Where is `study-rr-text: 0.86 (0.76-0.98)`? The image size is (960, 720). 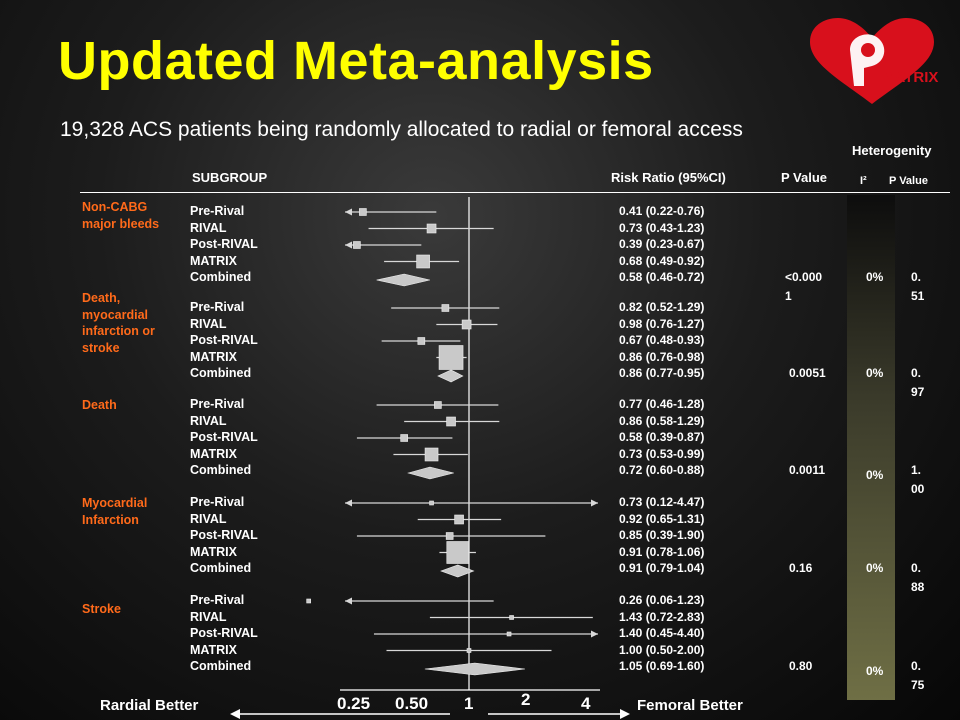
study-rr-text: 0.86 (0.76-0.98) is located at coordinates (662, 356).